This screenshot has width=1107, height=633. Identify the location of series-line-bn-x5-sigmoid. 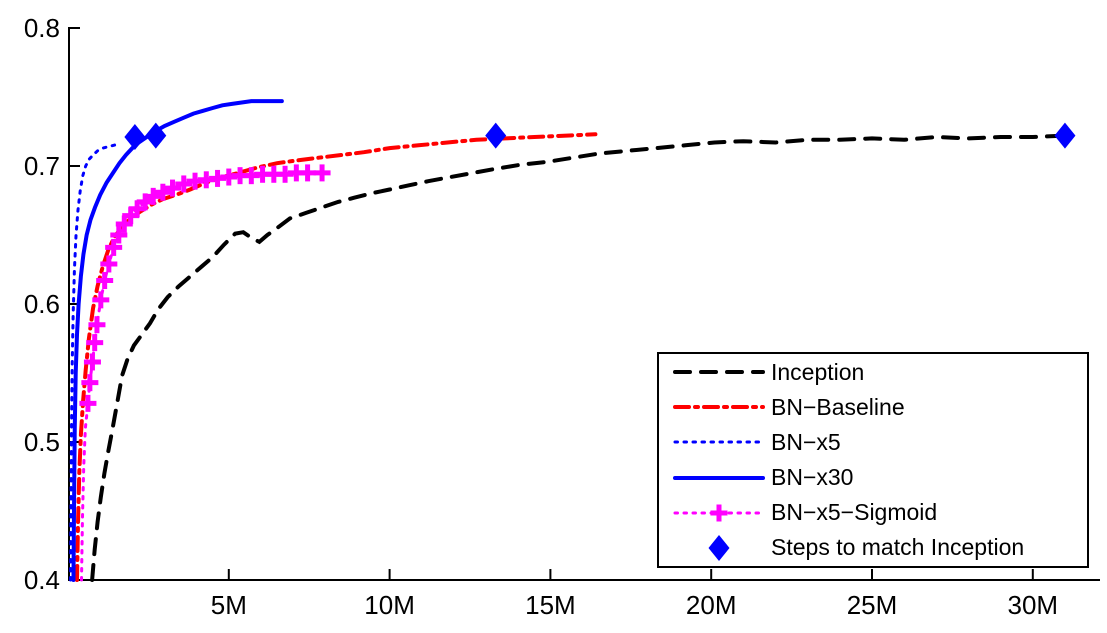
(202, 376).